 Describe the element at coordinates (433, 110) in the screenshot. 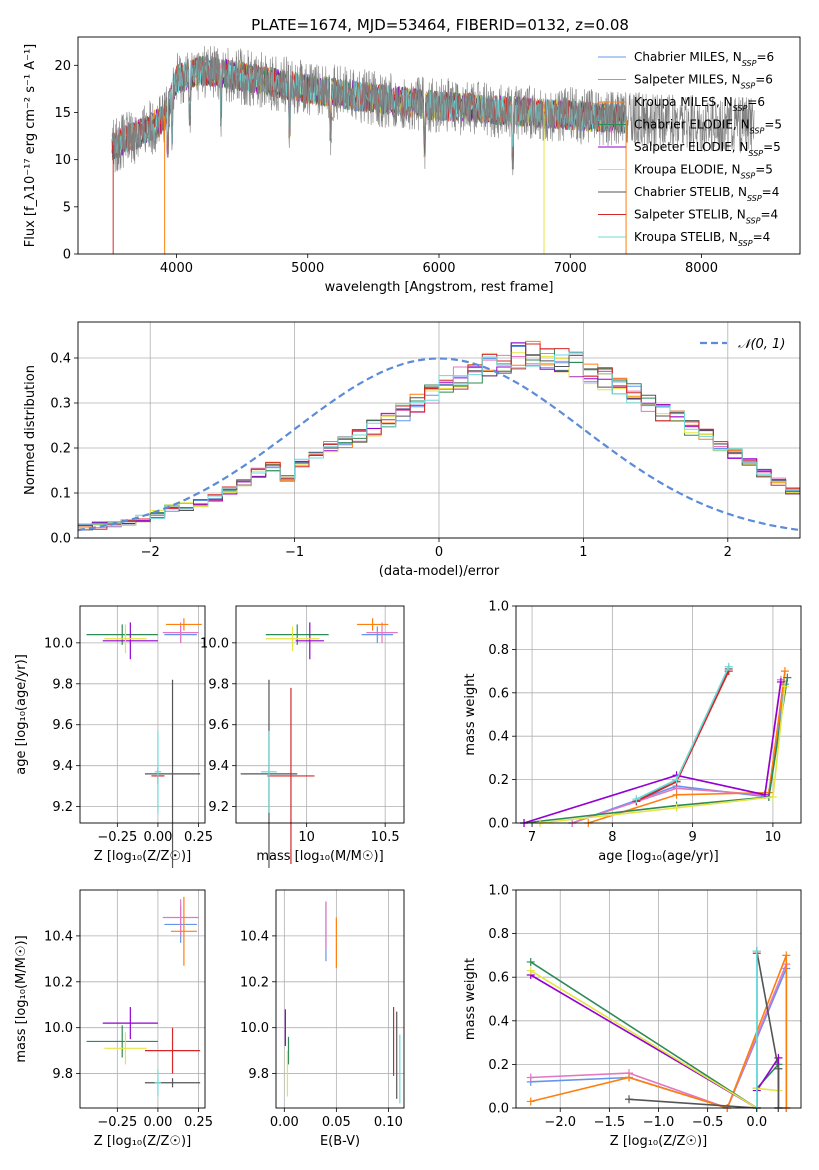

I see `data-spectrum-line` at that location.